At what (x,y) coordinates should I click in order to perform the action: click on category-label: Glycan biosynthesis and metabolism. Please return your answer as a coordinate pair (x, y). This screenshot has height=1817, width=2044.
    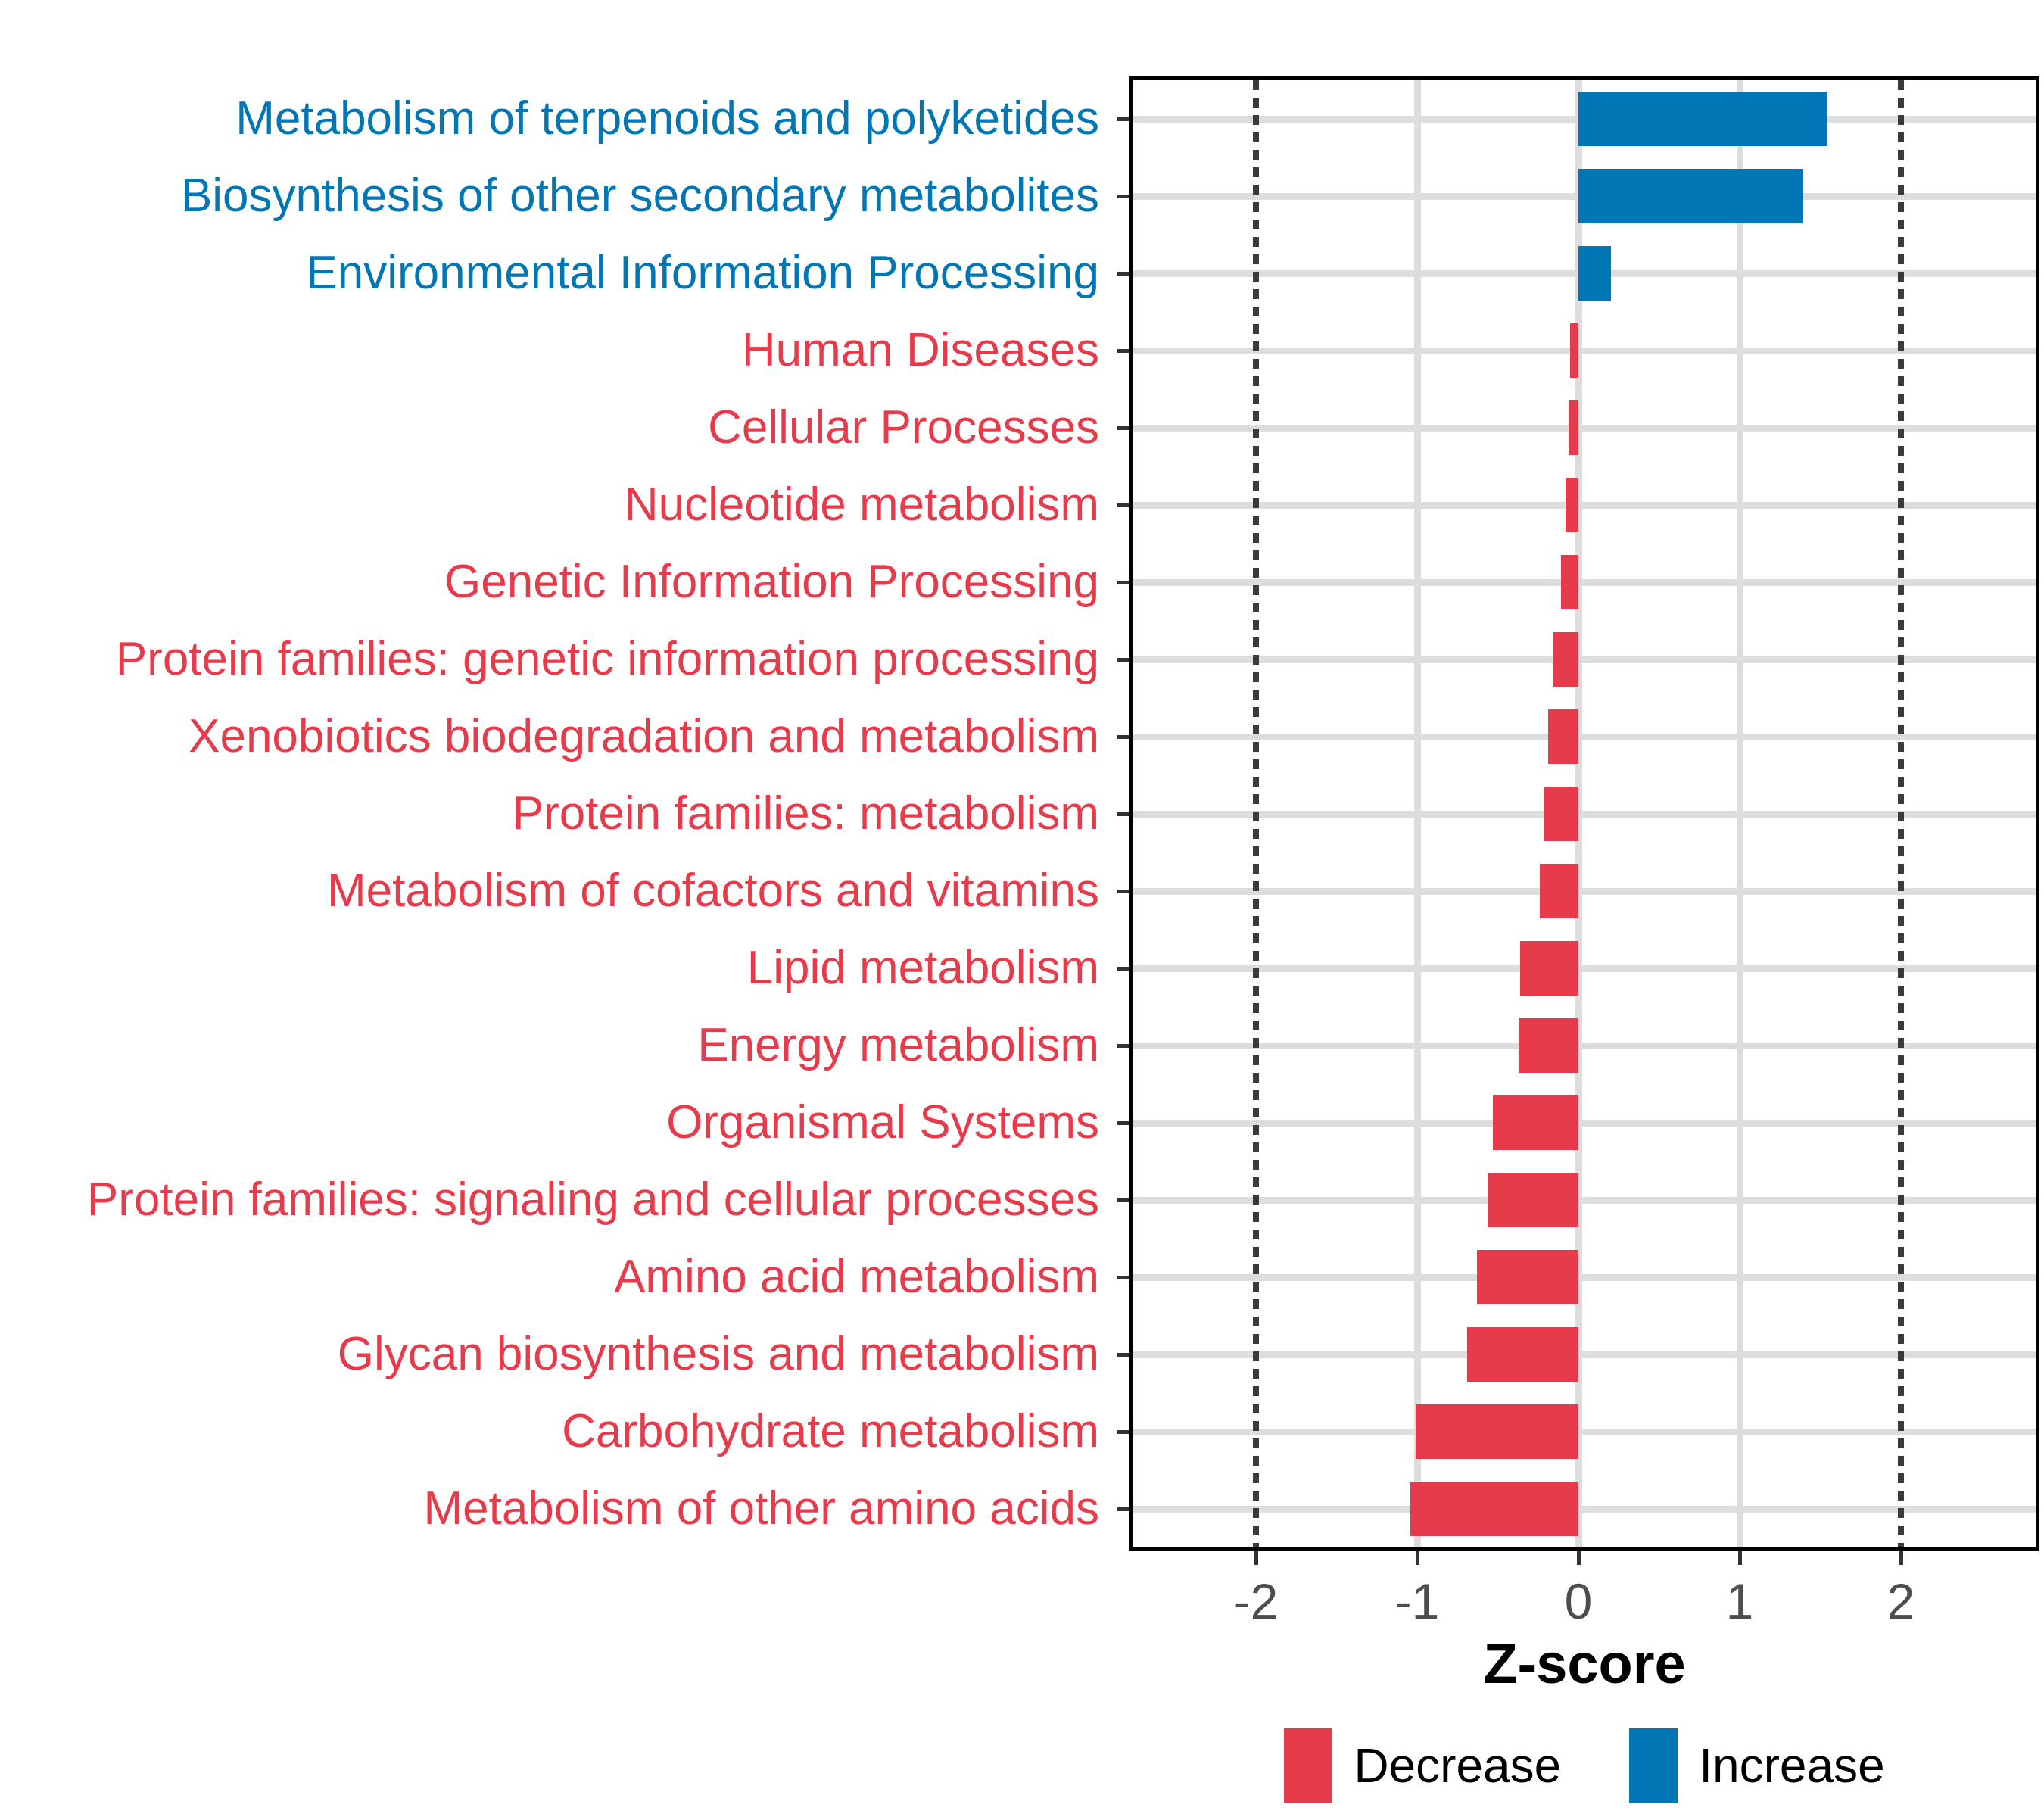
    Looking at the image, I should click on (718, 1354).